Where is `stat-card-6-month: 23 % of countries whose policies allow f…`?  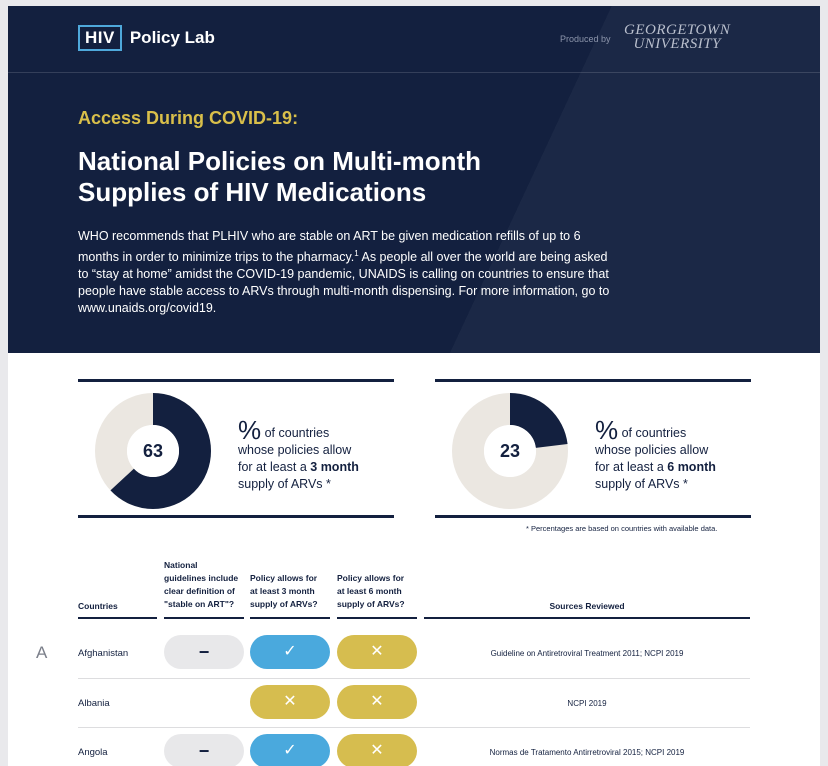
stat-card-6-month: 23 % of countries whose policies allow f… is located at coordinates (593, 449).